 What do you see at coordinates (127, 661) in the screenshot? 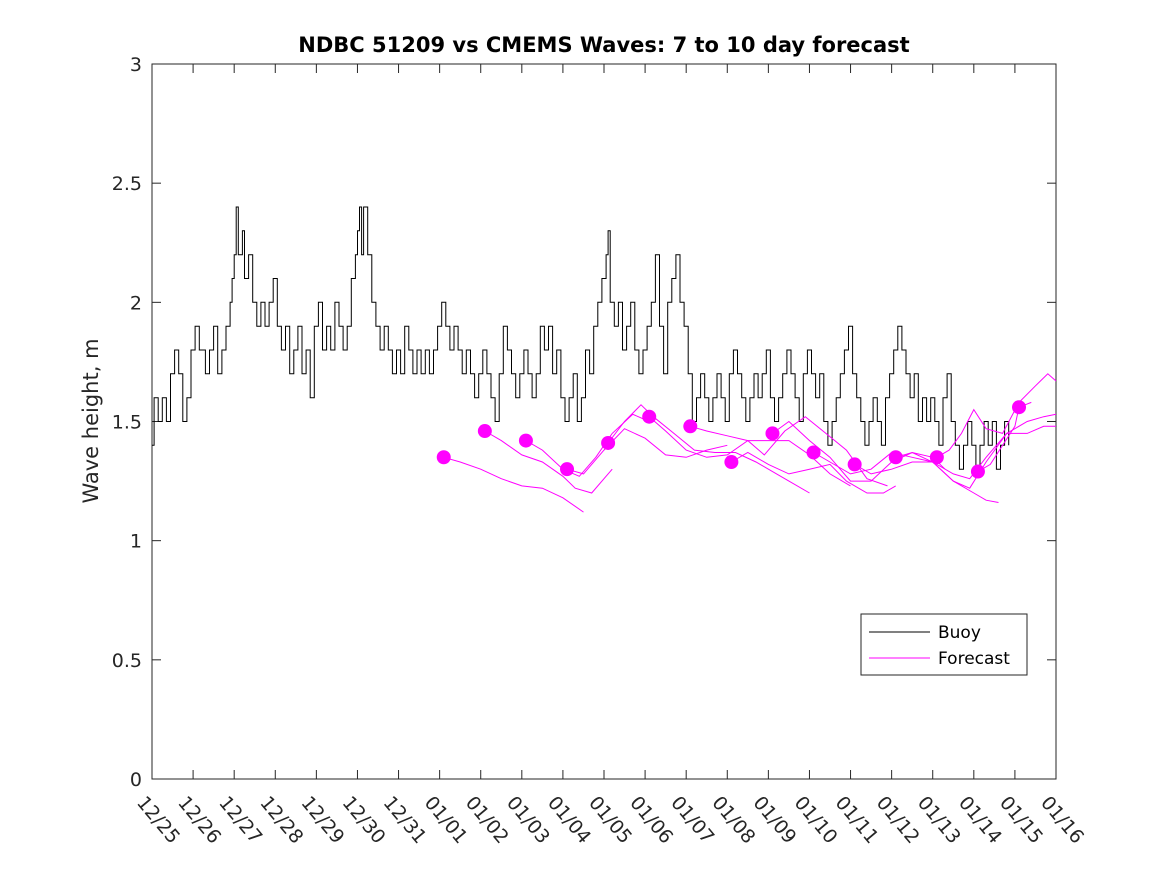
I see `y-tick-label: 0.5` at bounding box center [127, 661].